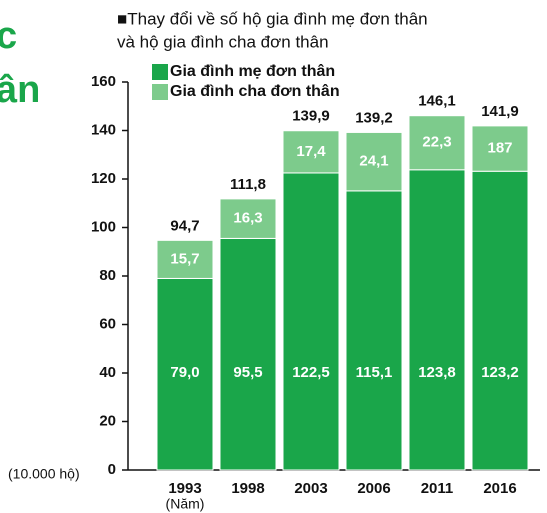  Describe the element at coordinates (374, 117) in the screenshot. I see `total-label: 139,2` at that location.